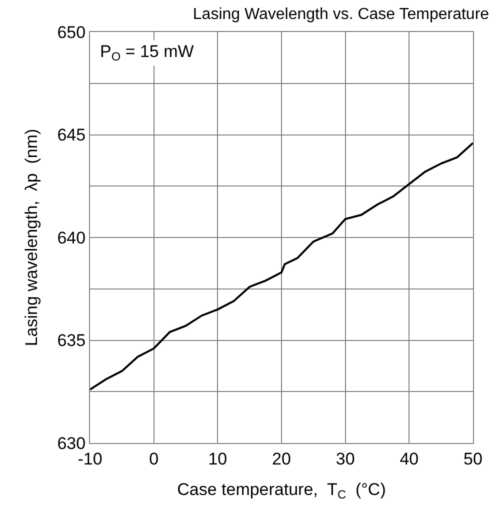 Image resolution: width=494 pixels, height=507 pixels. Describe the element at coordinates (473, 458) in the screenshot. I see `x-tick-label: 50` at that location.